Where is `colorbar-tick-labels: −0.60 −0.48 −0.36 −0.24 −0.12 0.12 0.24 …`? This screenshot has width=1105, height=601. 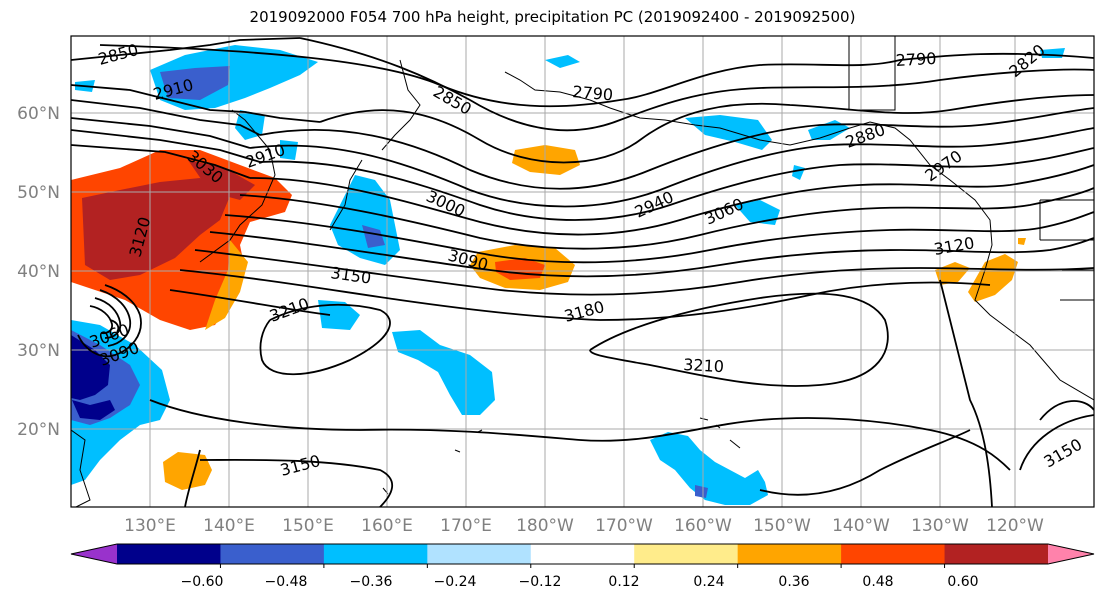
colorbar-tick-labels: −0.60 −0.48 −0.36 −0.24 −0.12 0.12 0.24 … is located at coordinates (580, 582).